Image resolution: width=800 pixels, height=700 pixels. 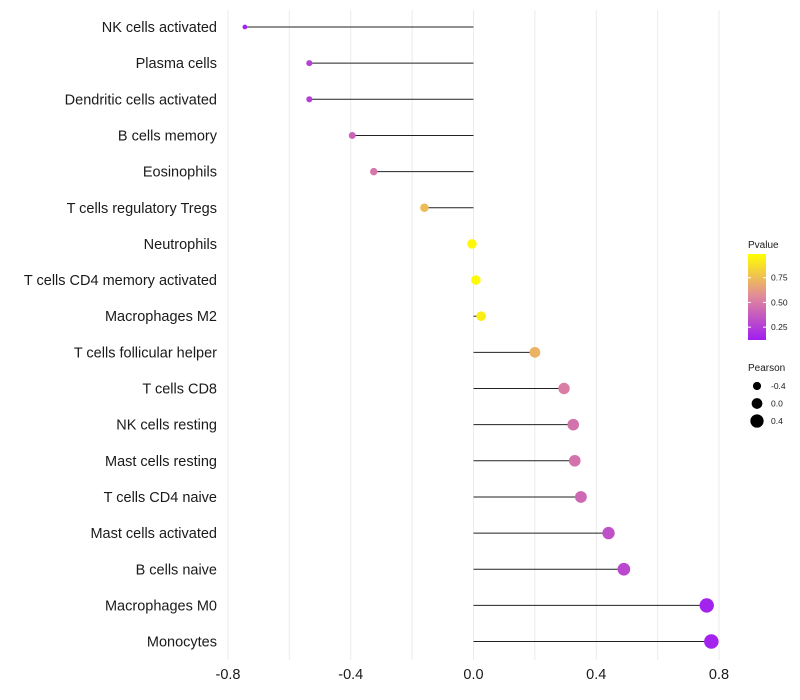 I want to click on category-label: T cells CD8, so click(x=179, y=390).